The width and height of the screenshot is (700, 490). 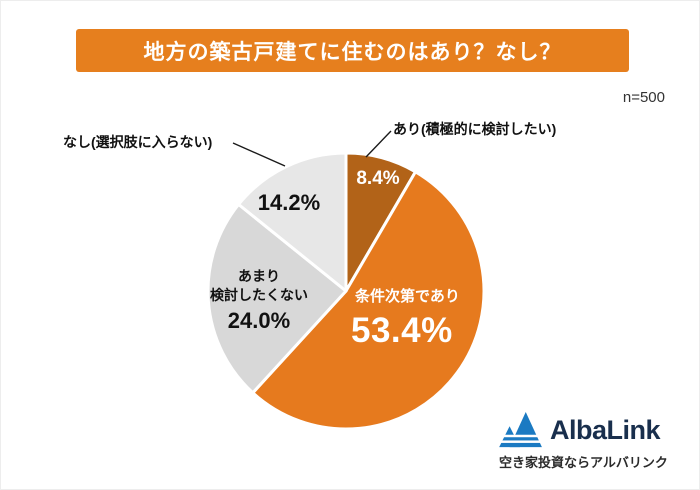 What do you see at coordinates (643, 97) in the screenshot?
I see `sample-size-label: n=500` at bounding box center [643, 97].